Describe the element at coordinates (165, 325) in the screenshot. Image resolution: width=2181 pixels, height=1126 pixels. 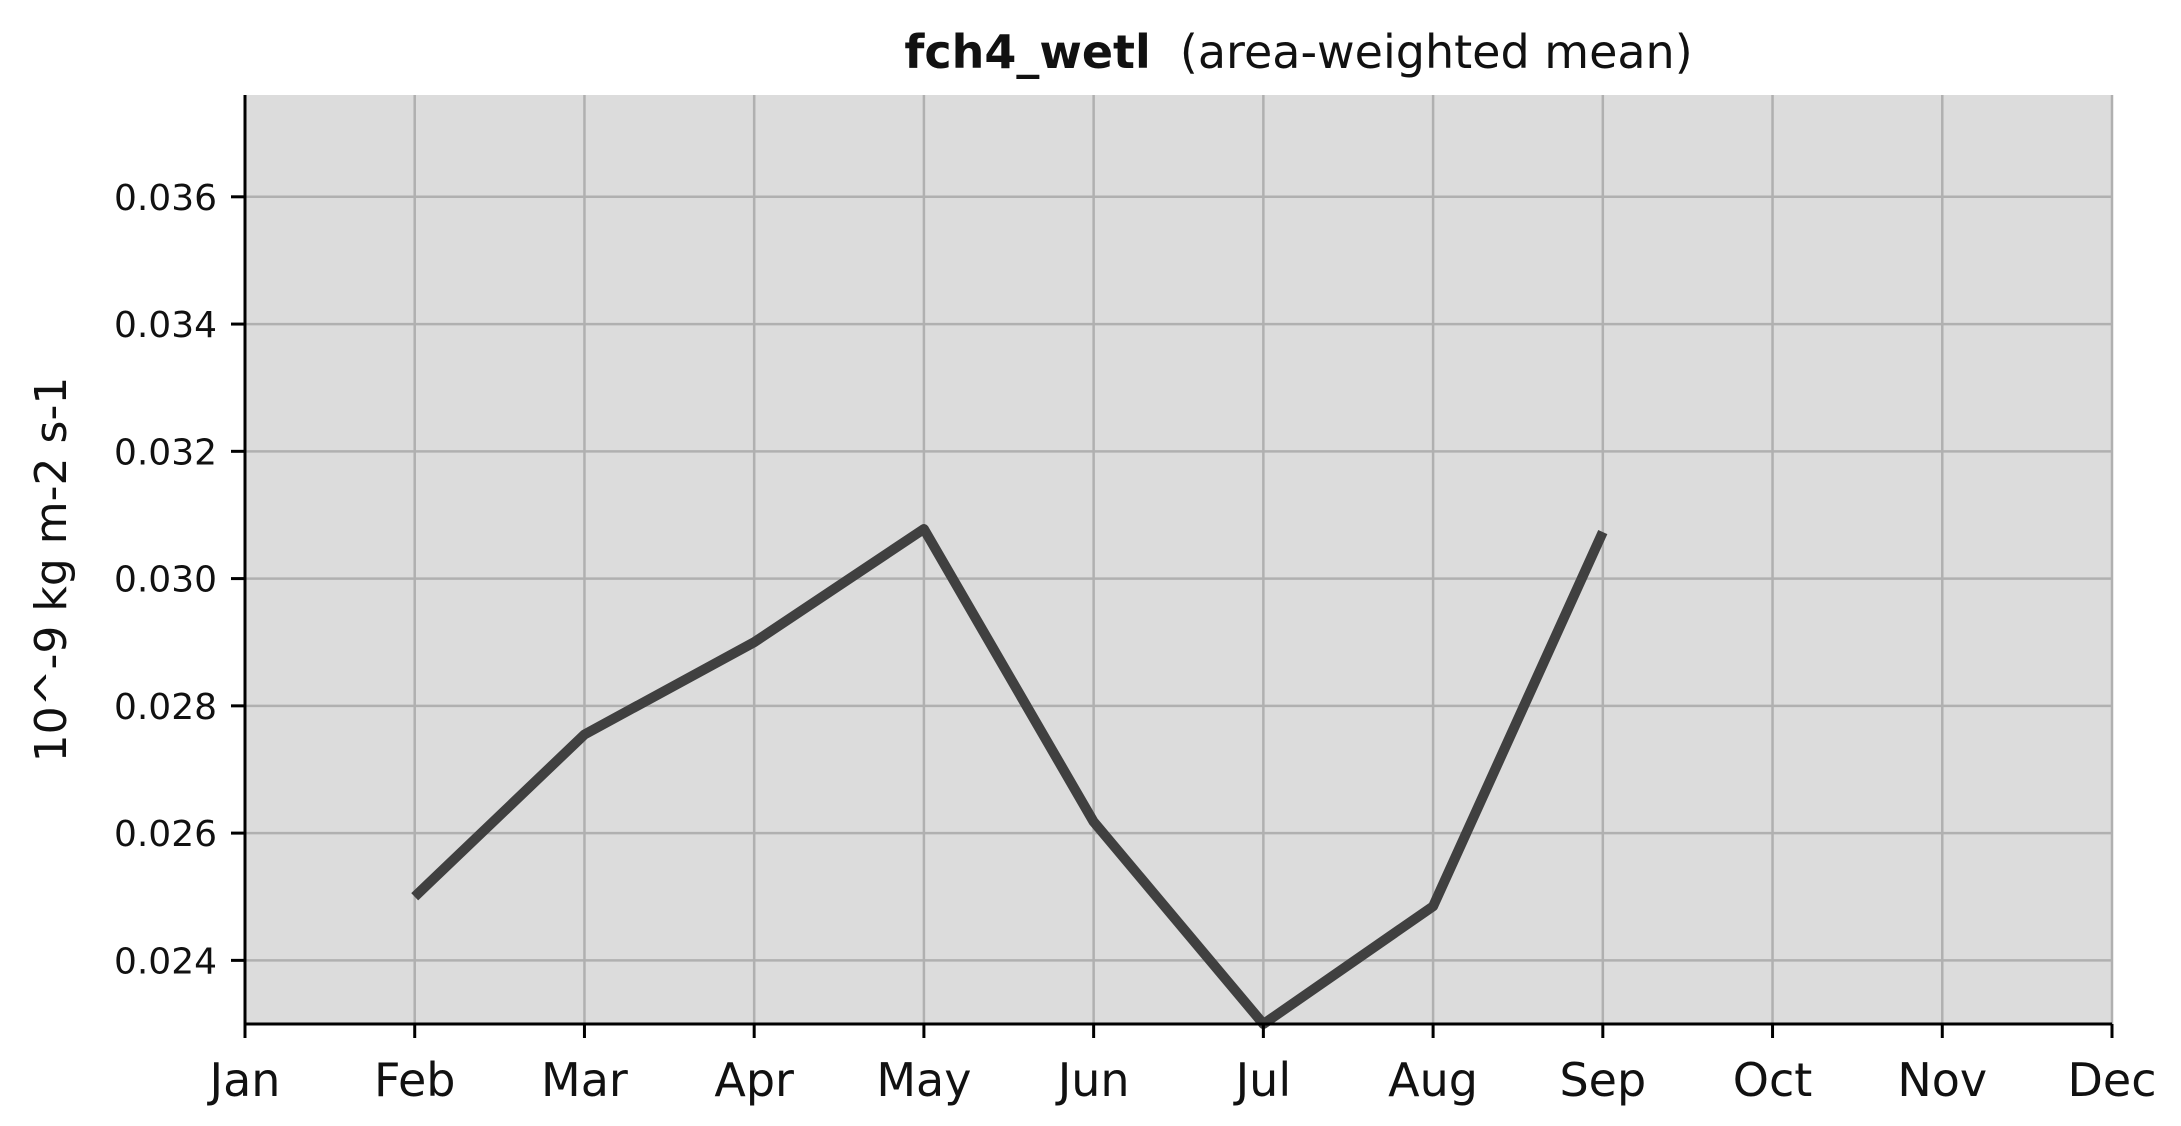
I see `y-tick-label: 0.034` at that location.